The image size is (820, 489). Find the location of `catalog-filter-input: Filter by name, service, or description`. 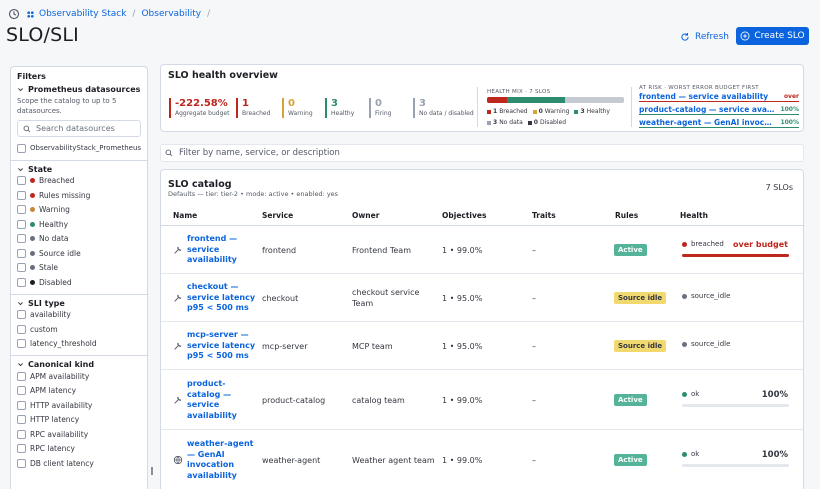

catalog-filter-input: Filter by name, service, or description is located at coordinates (482, 153).